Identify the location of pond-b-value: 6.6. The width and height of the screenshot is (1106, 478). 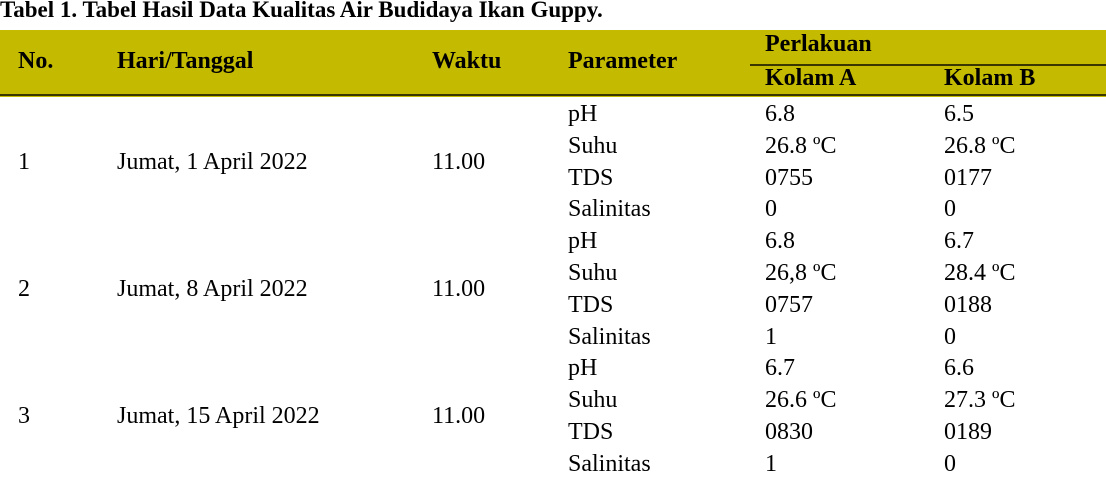
(959, 368).